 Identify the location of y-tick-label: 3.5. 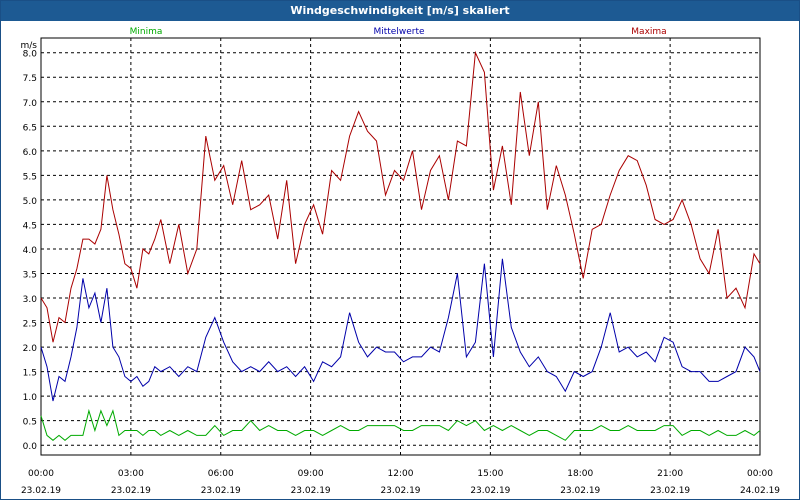
(30, 275).